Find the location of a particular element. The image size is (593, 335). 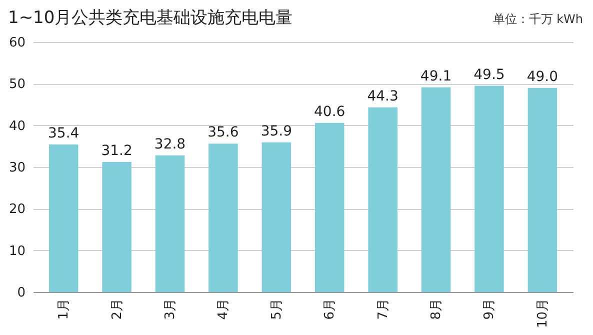

data-label: 35.6 is located at coordinates (223, 132).